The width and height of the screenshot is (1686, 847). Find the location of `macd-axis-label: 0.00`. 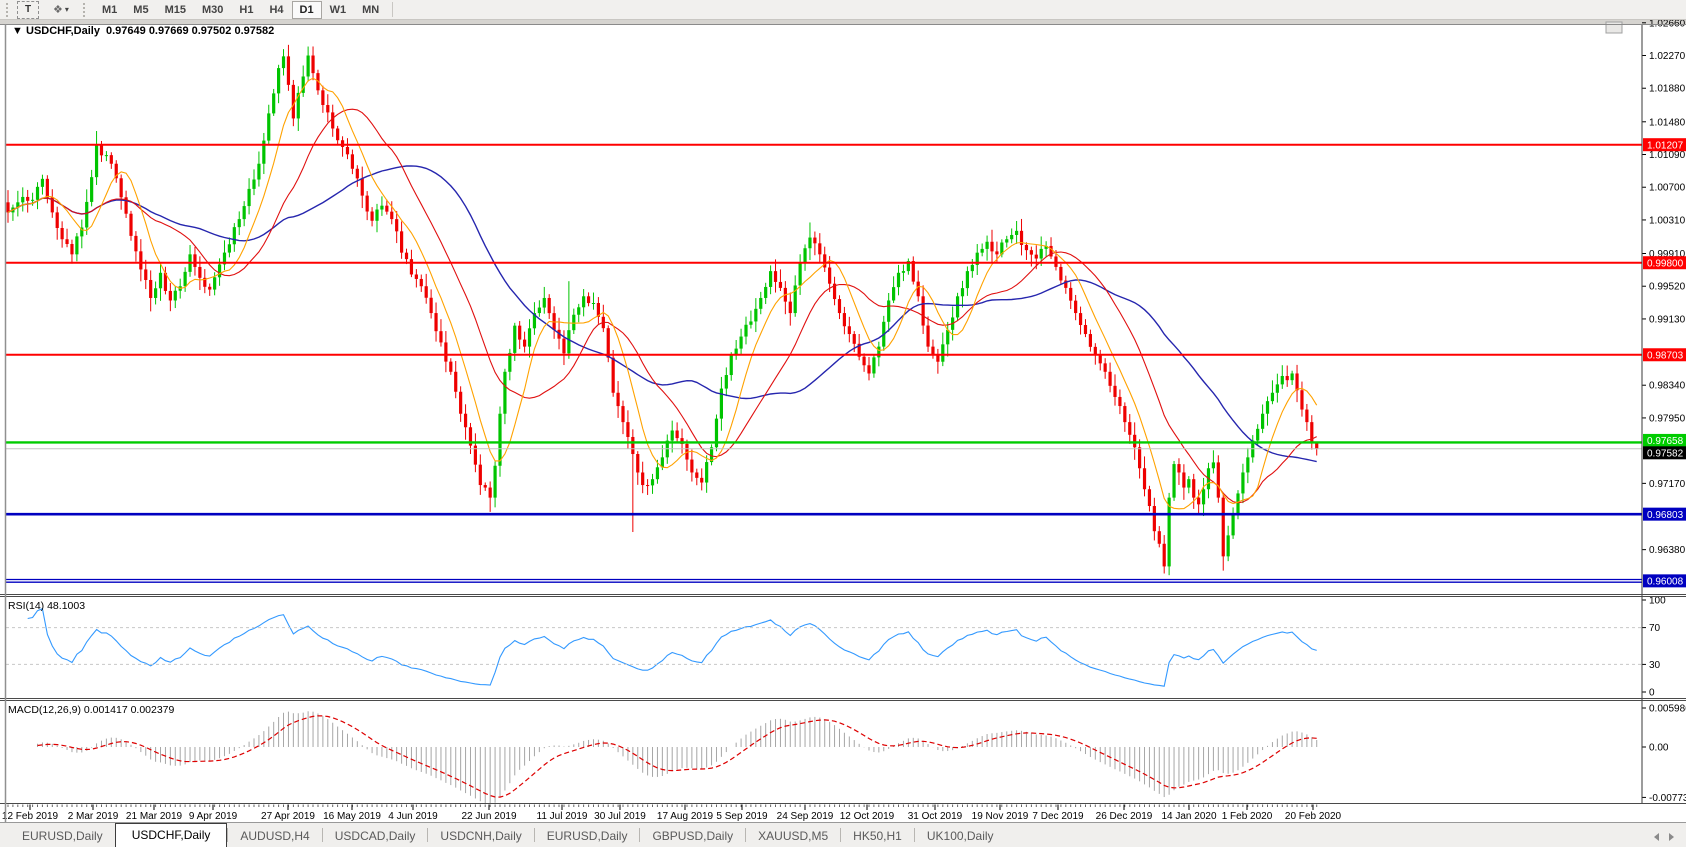

macd-axis-label: 0.00 is located at coordinates (1659, 748).